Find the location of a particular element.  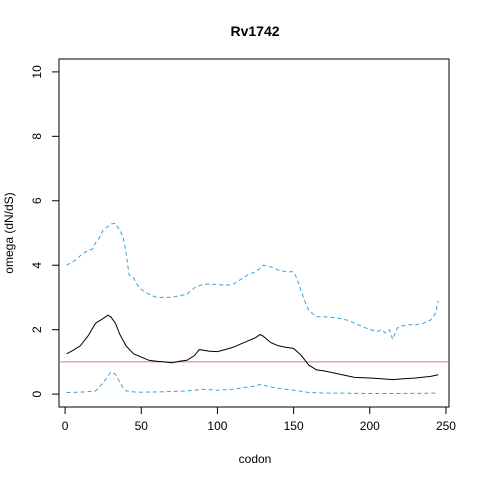

y-tick-label: 6 is located at coordinates (37, 200).